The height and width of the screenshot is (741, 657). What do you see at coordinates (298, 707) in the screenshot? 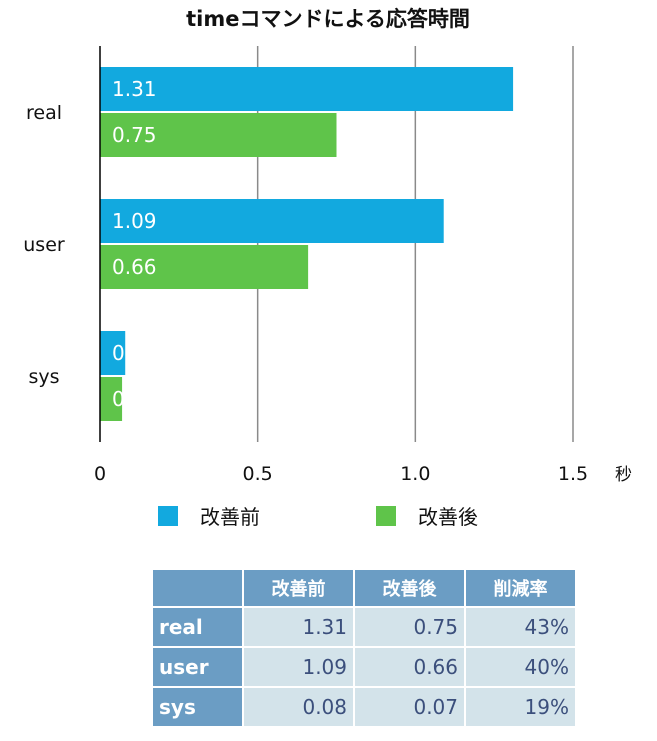
I see `cell-before: 0.08` at bounding box center [298, 707].